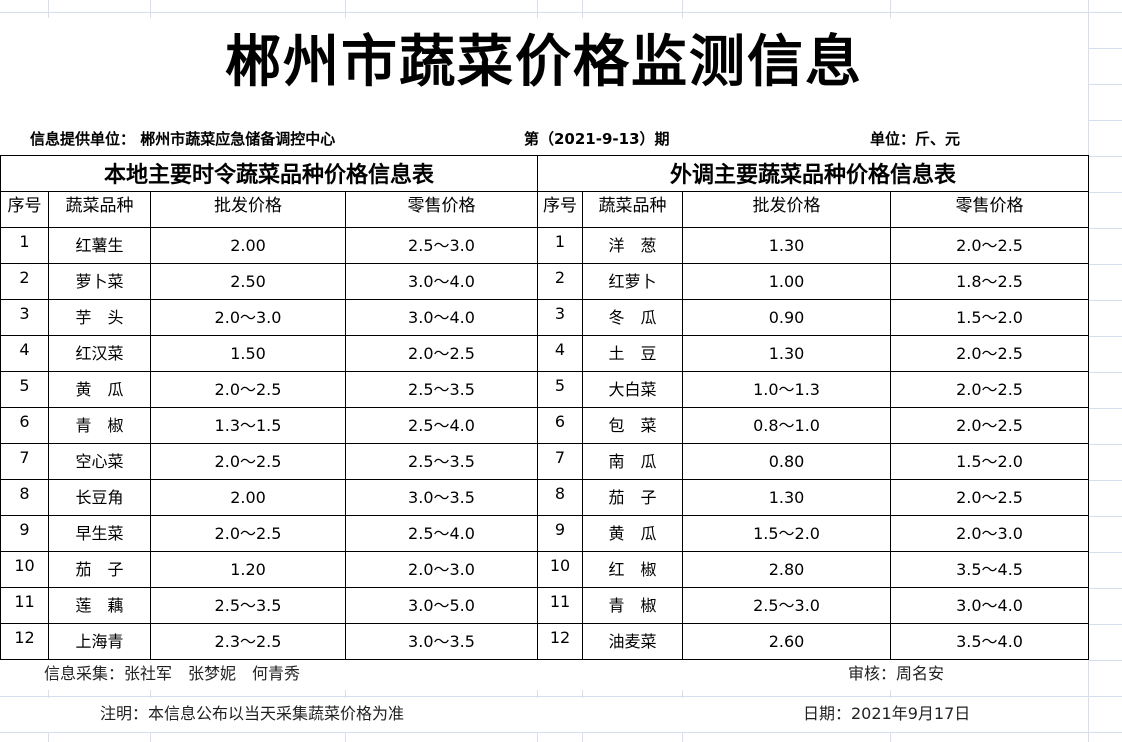 This screenshot has width=1122, height=742. Describe the element at coordinates (545, 281) in the screenshot. I see `table-row: 2 萝卜菜 2.50 3.0～4.0 2 红萝卜 1.00 1.8～2.5` at that location.